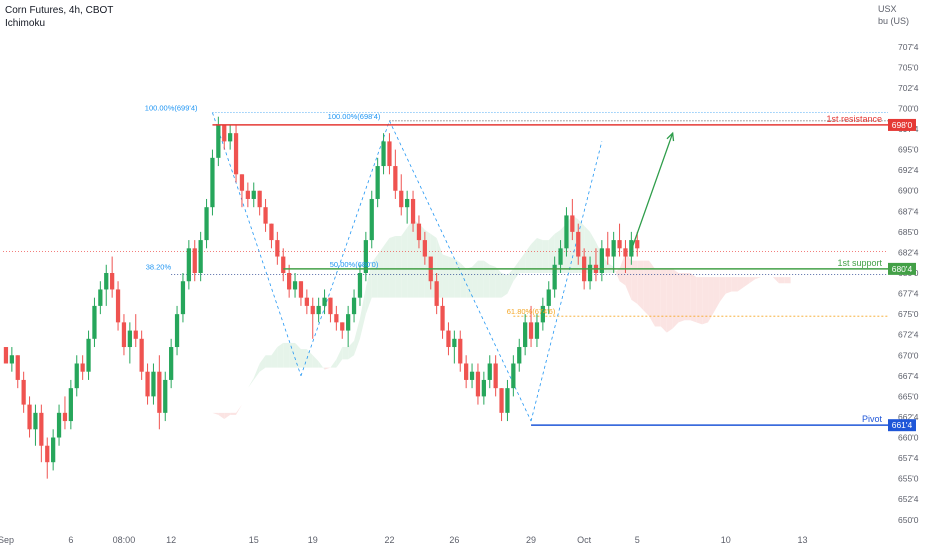 Image resolution: width=932 pixels, height=550 pixels. I want to click on unit-label: bu (US), so click(894, 21).